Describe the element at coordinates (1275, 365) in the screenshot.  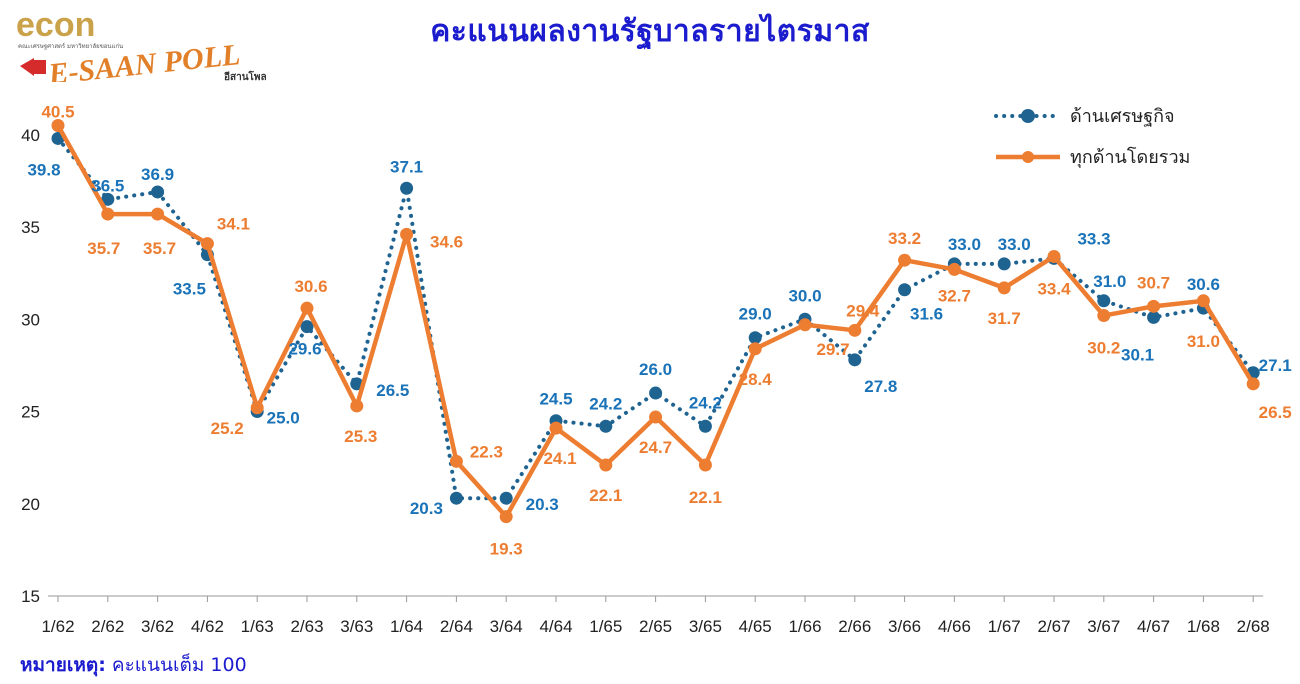
I see `economy-value-label: 27.1` at that location.